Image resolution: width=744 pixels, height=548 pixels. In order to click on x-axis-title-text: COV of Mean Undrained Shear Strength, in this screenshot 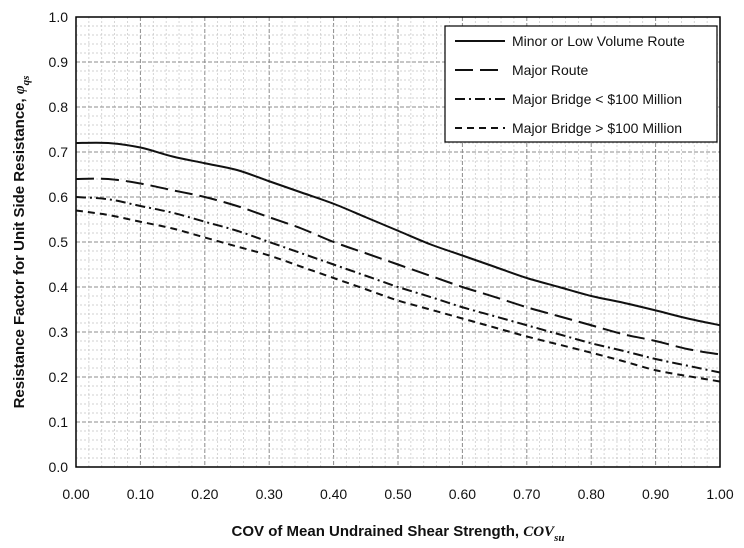, I will do `click(378, 531)`.